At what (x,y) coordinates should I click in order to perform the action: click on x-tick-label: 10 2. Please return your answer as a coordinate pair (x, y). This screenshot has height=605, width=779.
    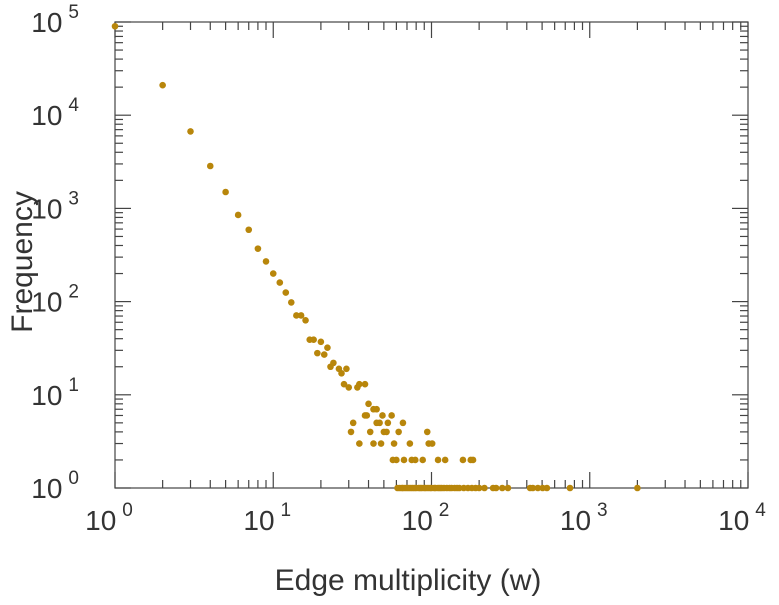
    Looking at the image, I should click on (426, 518).